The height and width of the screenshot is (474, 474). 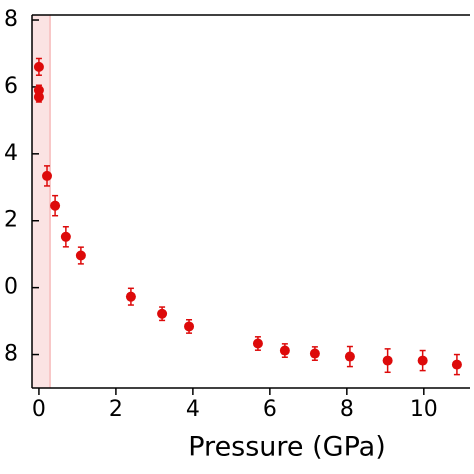 I want to click on y-tick-label: 4, so click(x=11, y=153).